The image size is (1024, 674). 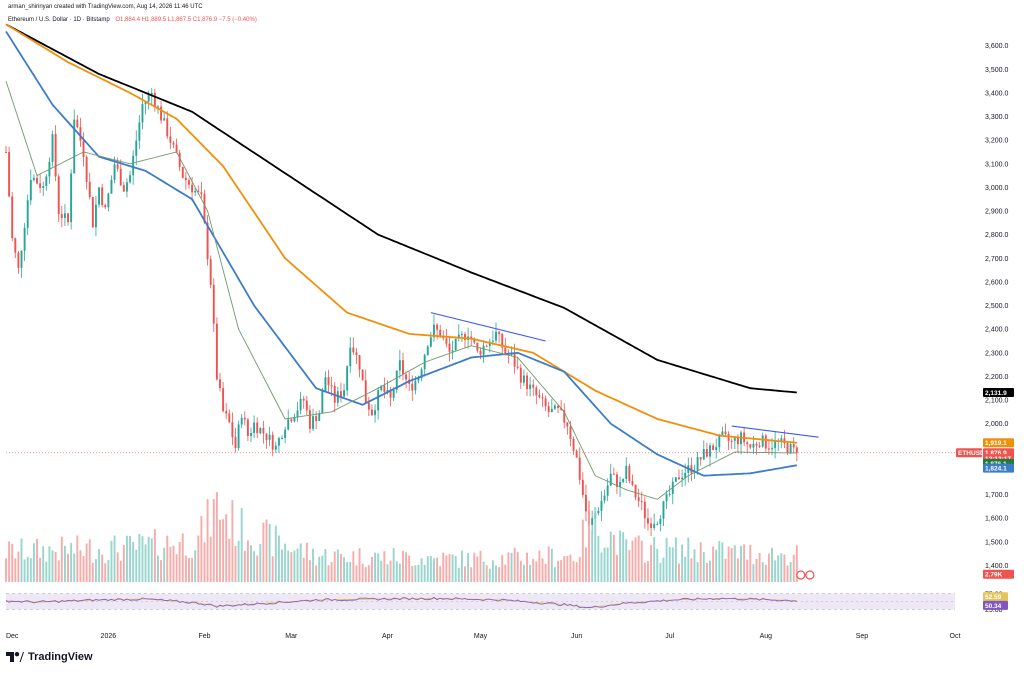 I want to click on rsi-line, so click(x=401, y=602).